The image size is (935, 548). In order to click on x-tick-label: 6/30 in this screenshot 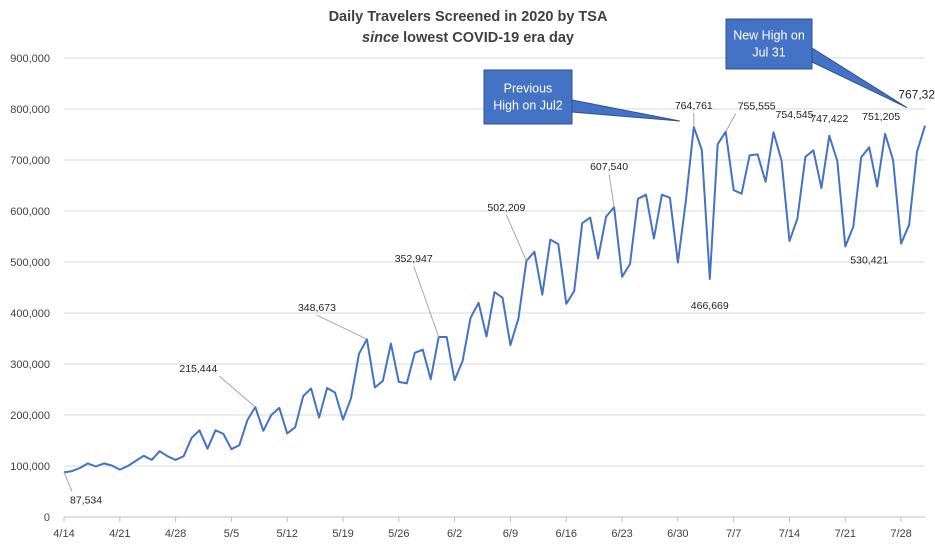, I will do `click(677, 534)`.